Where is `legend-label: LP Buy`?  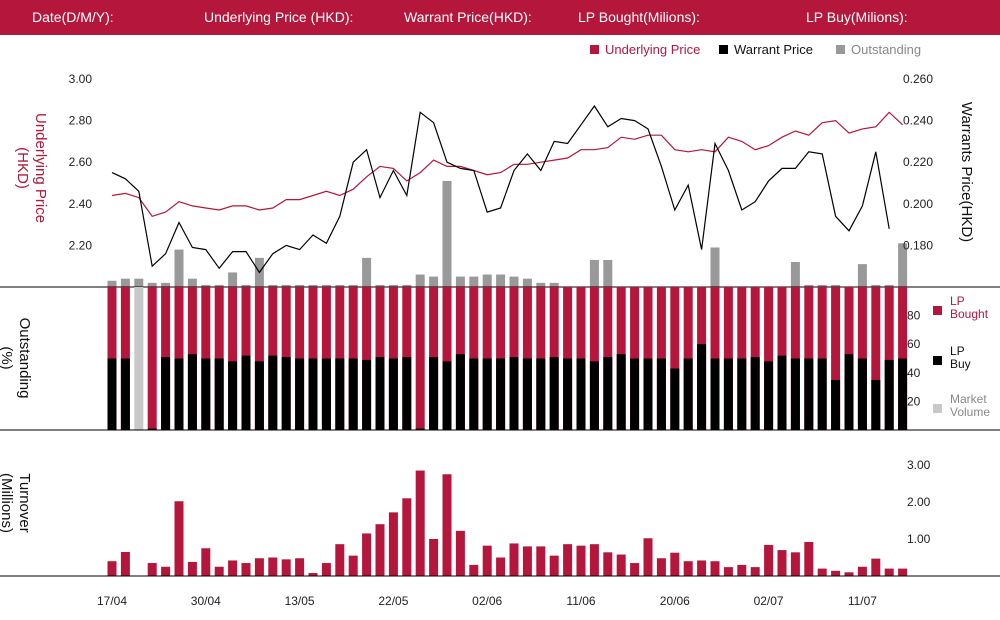
legend-label: LP Buy is located at coordinates (960, 357).